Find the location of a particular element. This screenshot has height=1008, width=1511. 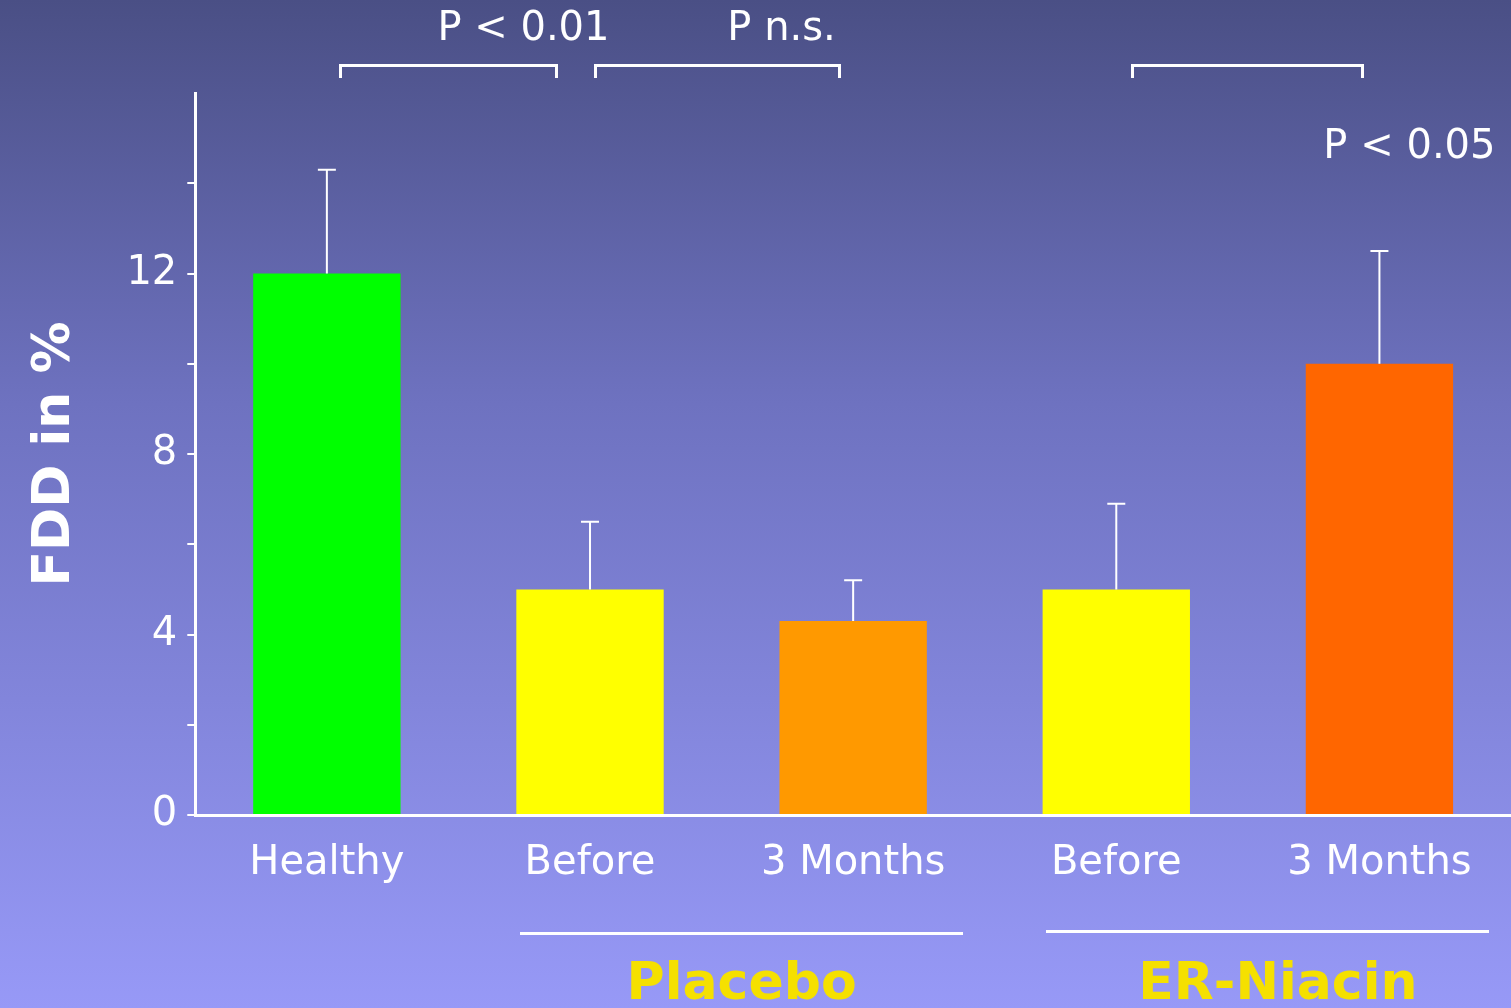

y-tick-label: 8 is located at coordinates (164, 450).